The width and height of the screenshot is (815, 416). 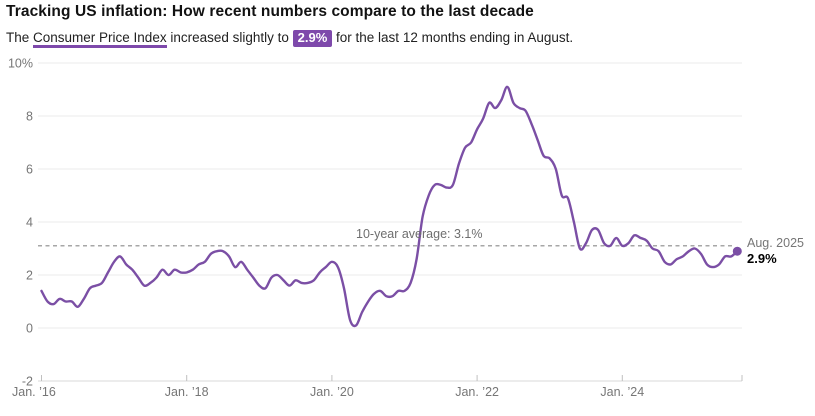 I want to click on y-tick-label: 2, so click(x=29, y=276).